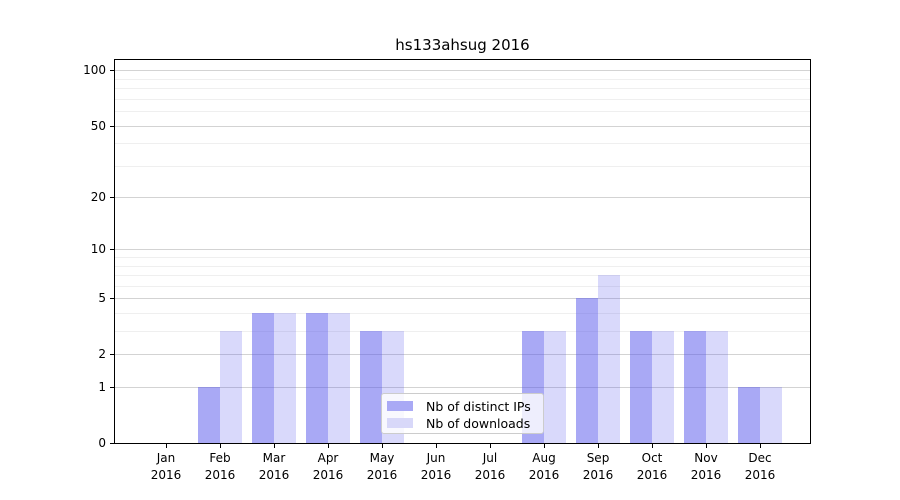  What do you see at coordinates (339, 378) in the screenshot?
I see `bar-nb-of-downloads-apr` at bounding box center [339, 378].